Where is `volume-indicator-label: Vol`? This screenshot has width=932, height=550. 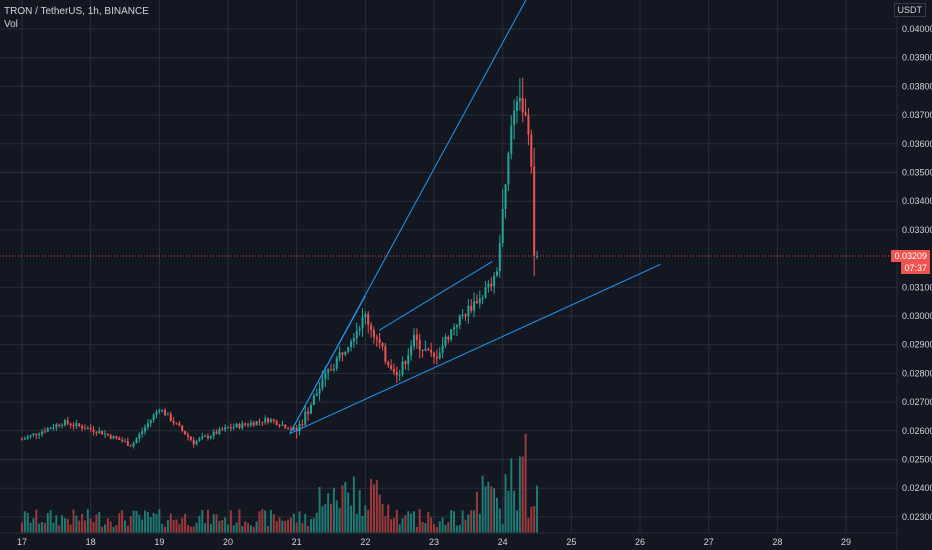 volume-indicator-label: Vol is located at coordinates (11, 24).